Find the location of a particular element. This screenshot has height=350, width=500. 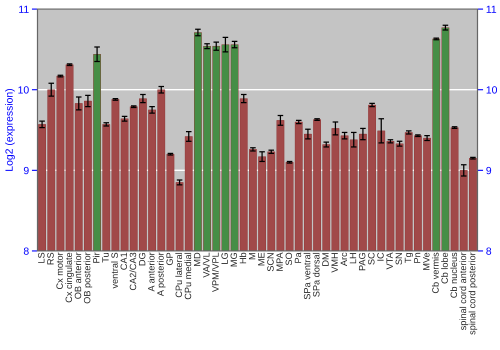

x-tick-label: Pa is located at coordinates (298, 257).